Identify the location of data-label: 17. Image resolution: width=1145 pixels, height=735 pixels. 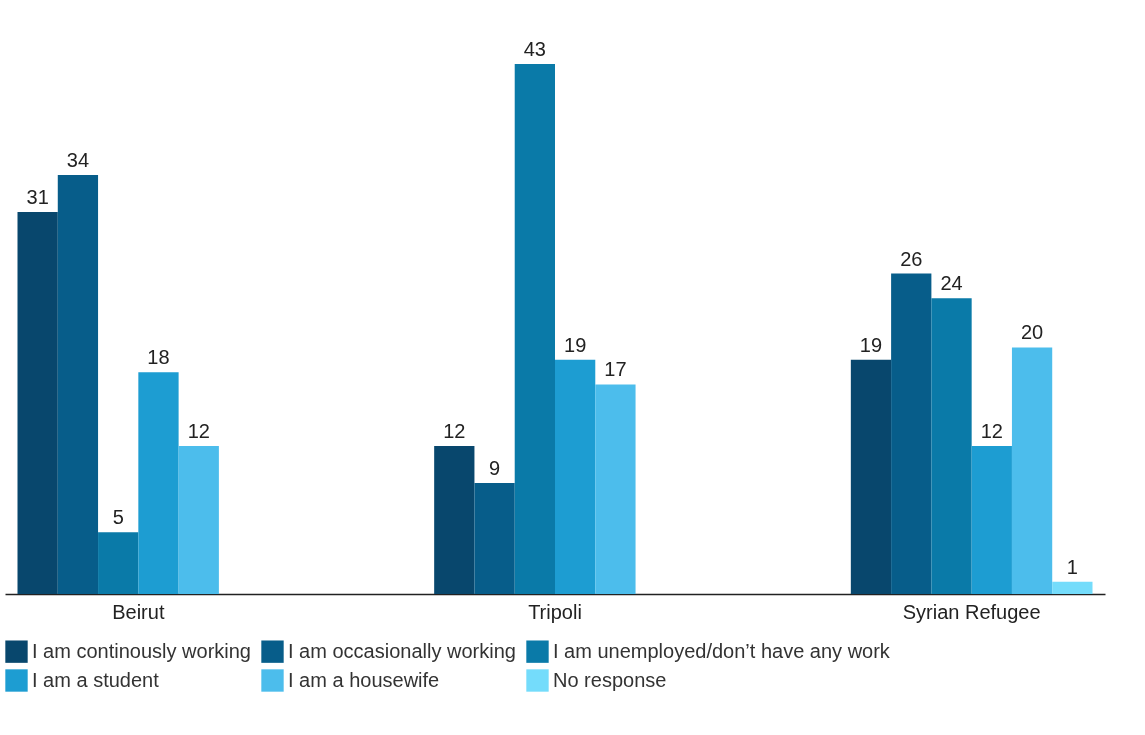
(615, 369).